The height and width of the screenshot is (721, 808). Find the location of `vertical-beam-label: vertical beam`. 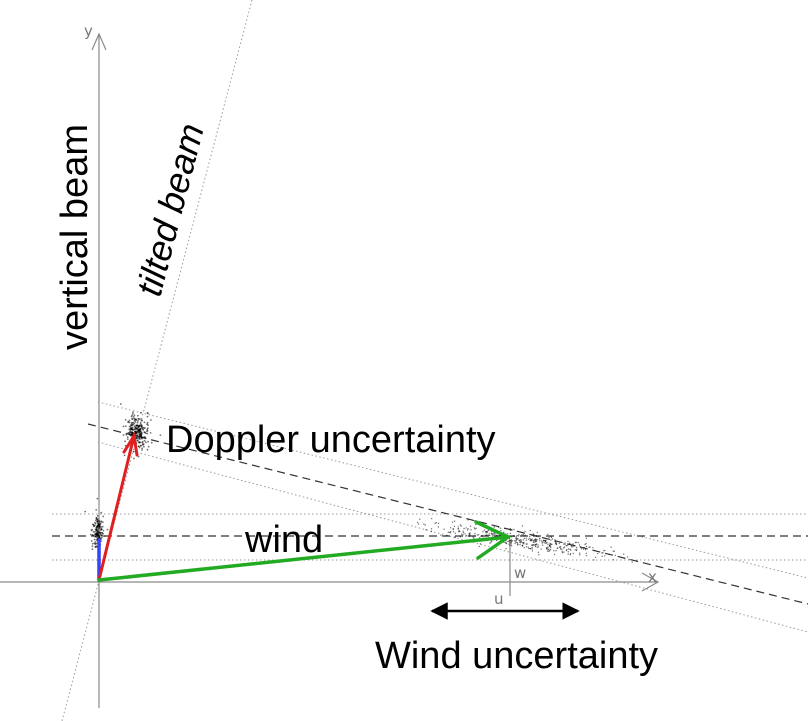

vertical-beam-label: vertical beam is located at coordinates (75, 237).